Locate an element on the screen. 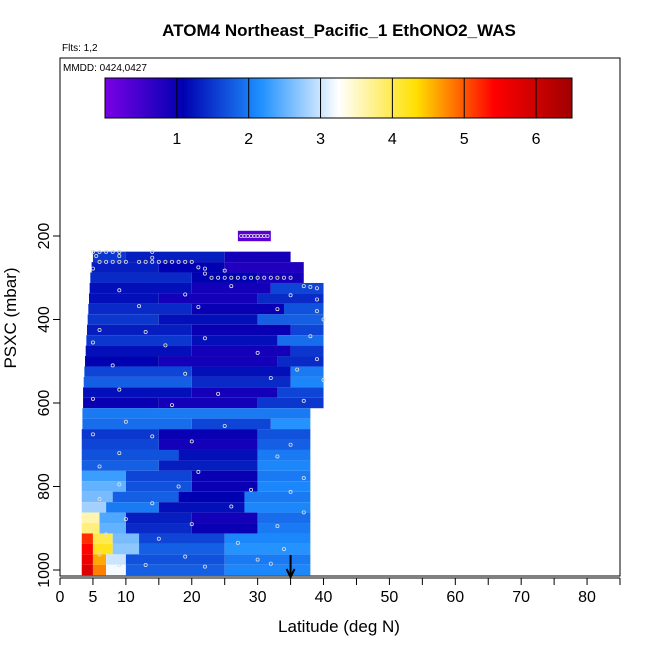 The width and height of the screenshot is (650, 650). colorbar-tick-label: 5 is located at coordinates (464, 139).